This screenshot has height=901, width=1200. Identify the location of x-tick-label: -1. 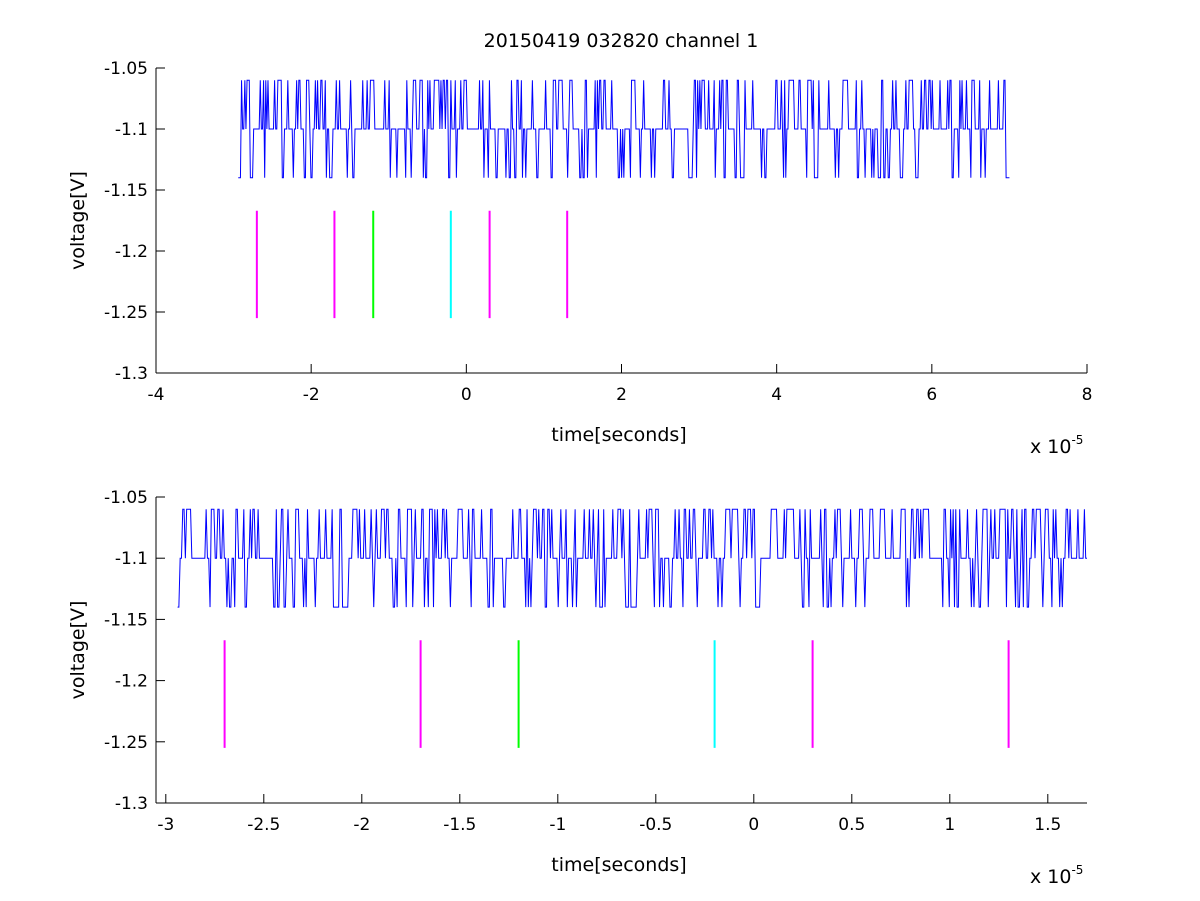
(557, 825).